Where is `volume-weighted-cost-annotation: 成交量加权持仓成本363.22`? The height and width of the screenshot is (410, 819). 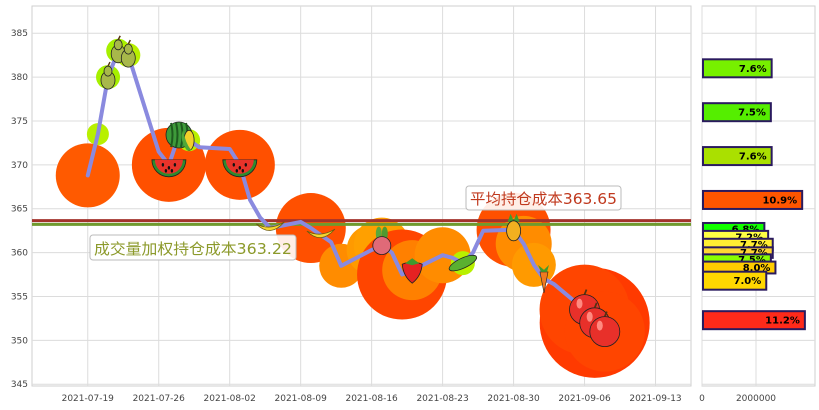
volume-weighted-cost-annotation: 成交量加权持仓成本363.22 is located at coordinates (193, 247).